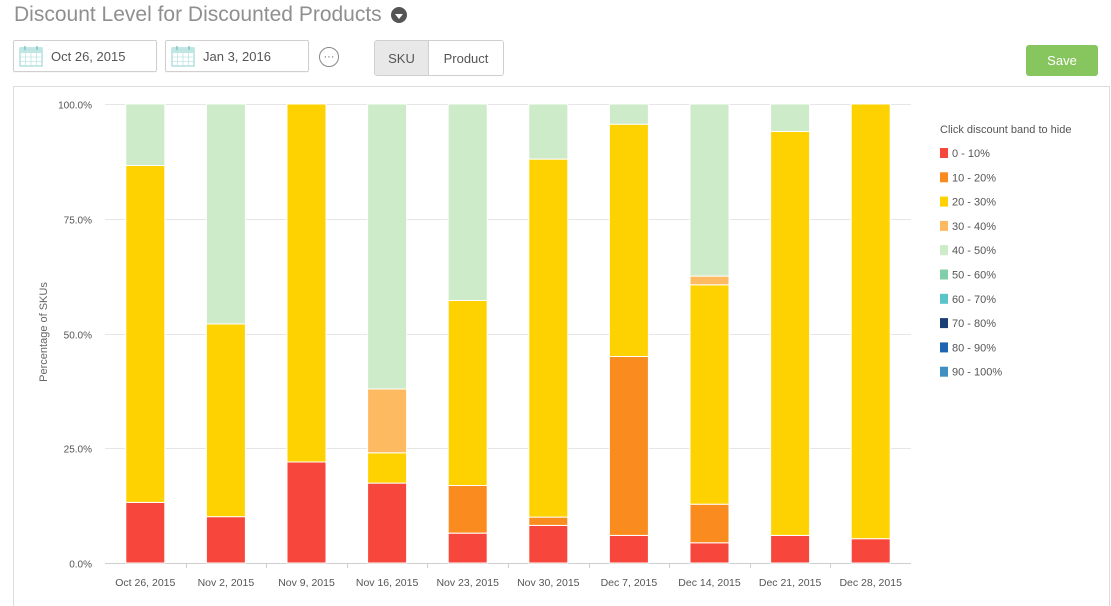  Describe the element at coordinates (790, 583) in the screenshot. I see `x-tick-label: Dec 21, 2015` at that location.